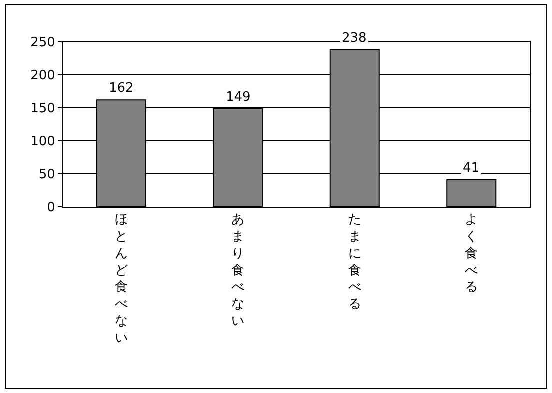 Image resolution: width=552 pixels, height=393 pixels. What do you see at coordinates (354, 38) in the screenshot?
I see `data-label: 238` at bounding box center [354, 38].